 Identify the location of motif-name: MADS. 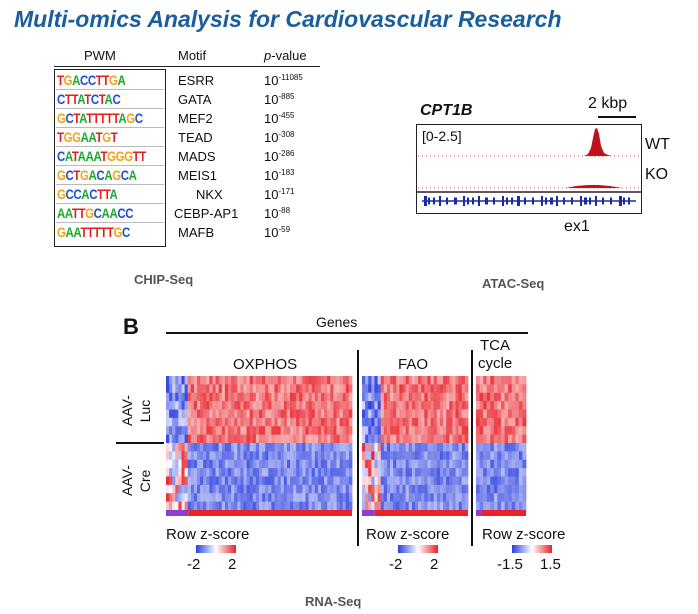
(197, 156).